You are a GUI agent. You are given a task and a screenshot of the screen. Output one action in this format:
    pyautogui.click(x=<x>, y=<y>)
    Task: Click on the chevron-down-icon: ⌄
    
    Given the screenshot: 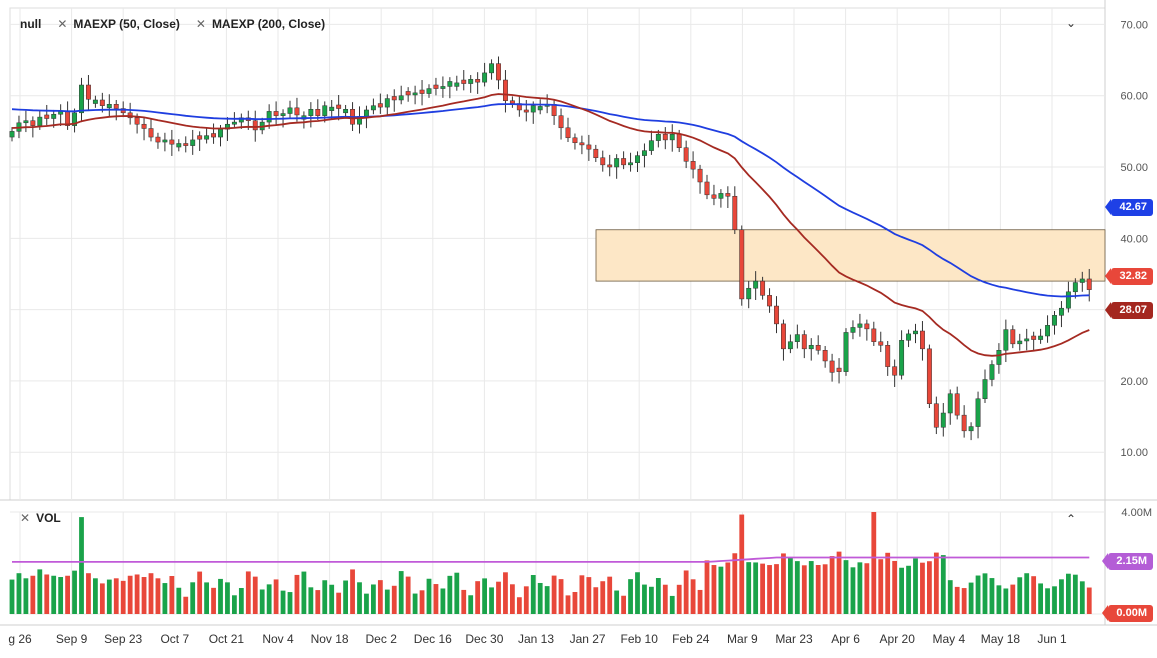 What is the action you would take?
    pyautogui.click(x=1071, y=23)
    